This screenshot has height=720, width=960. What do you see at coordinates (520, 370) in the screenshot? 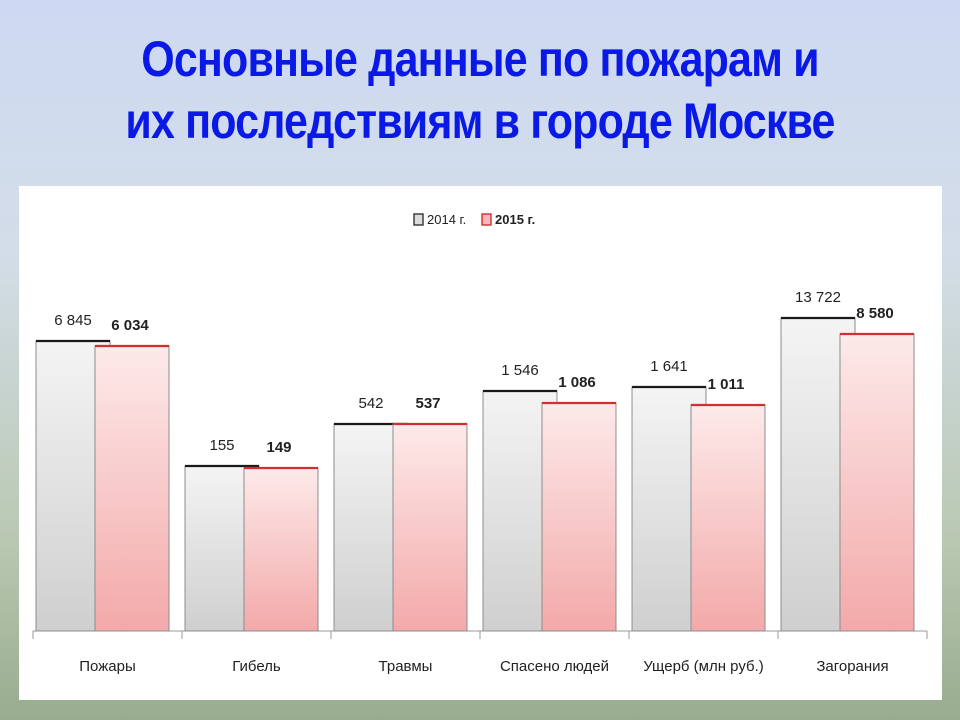
I see `data-label-2014: 1 546` at bounding box center [520, 370].